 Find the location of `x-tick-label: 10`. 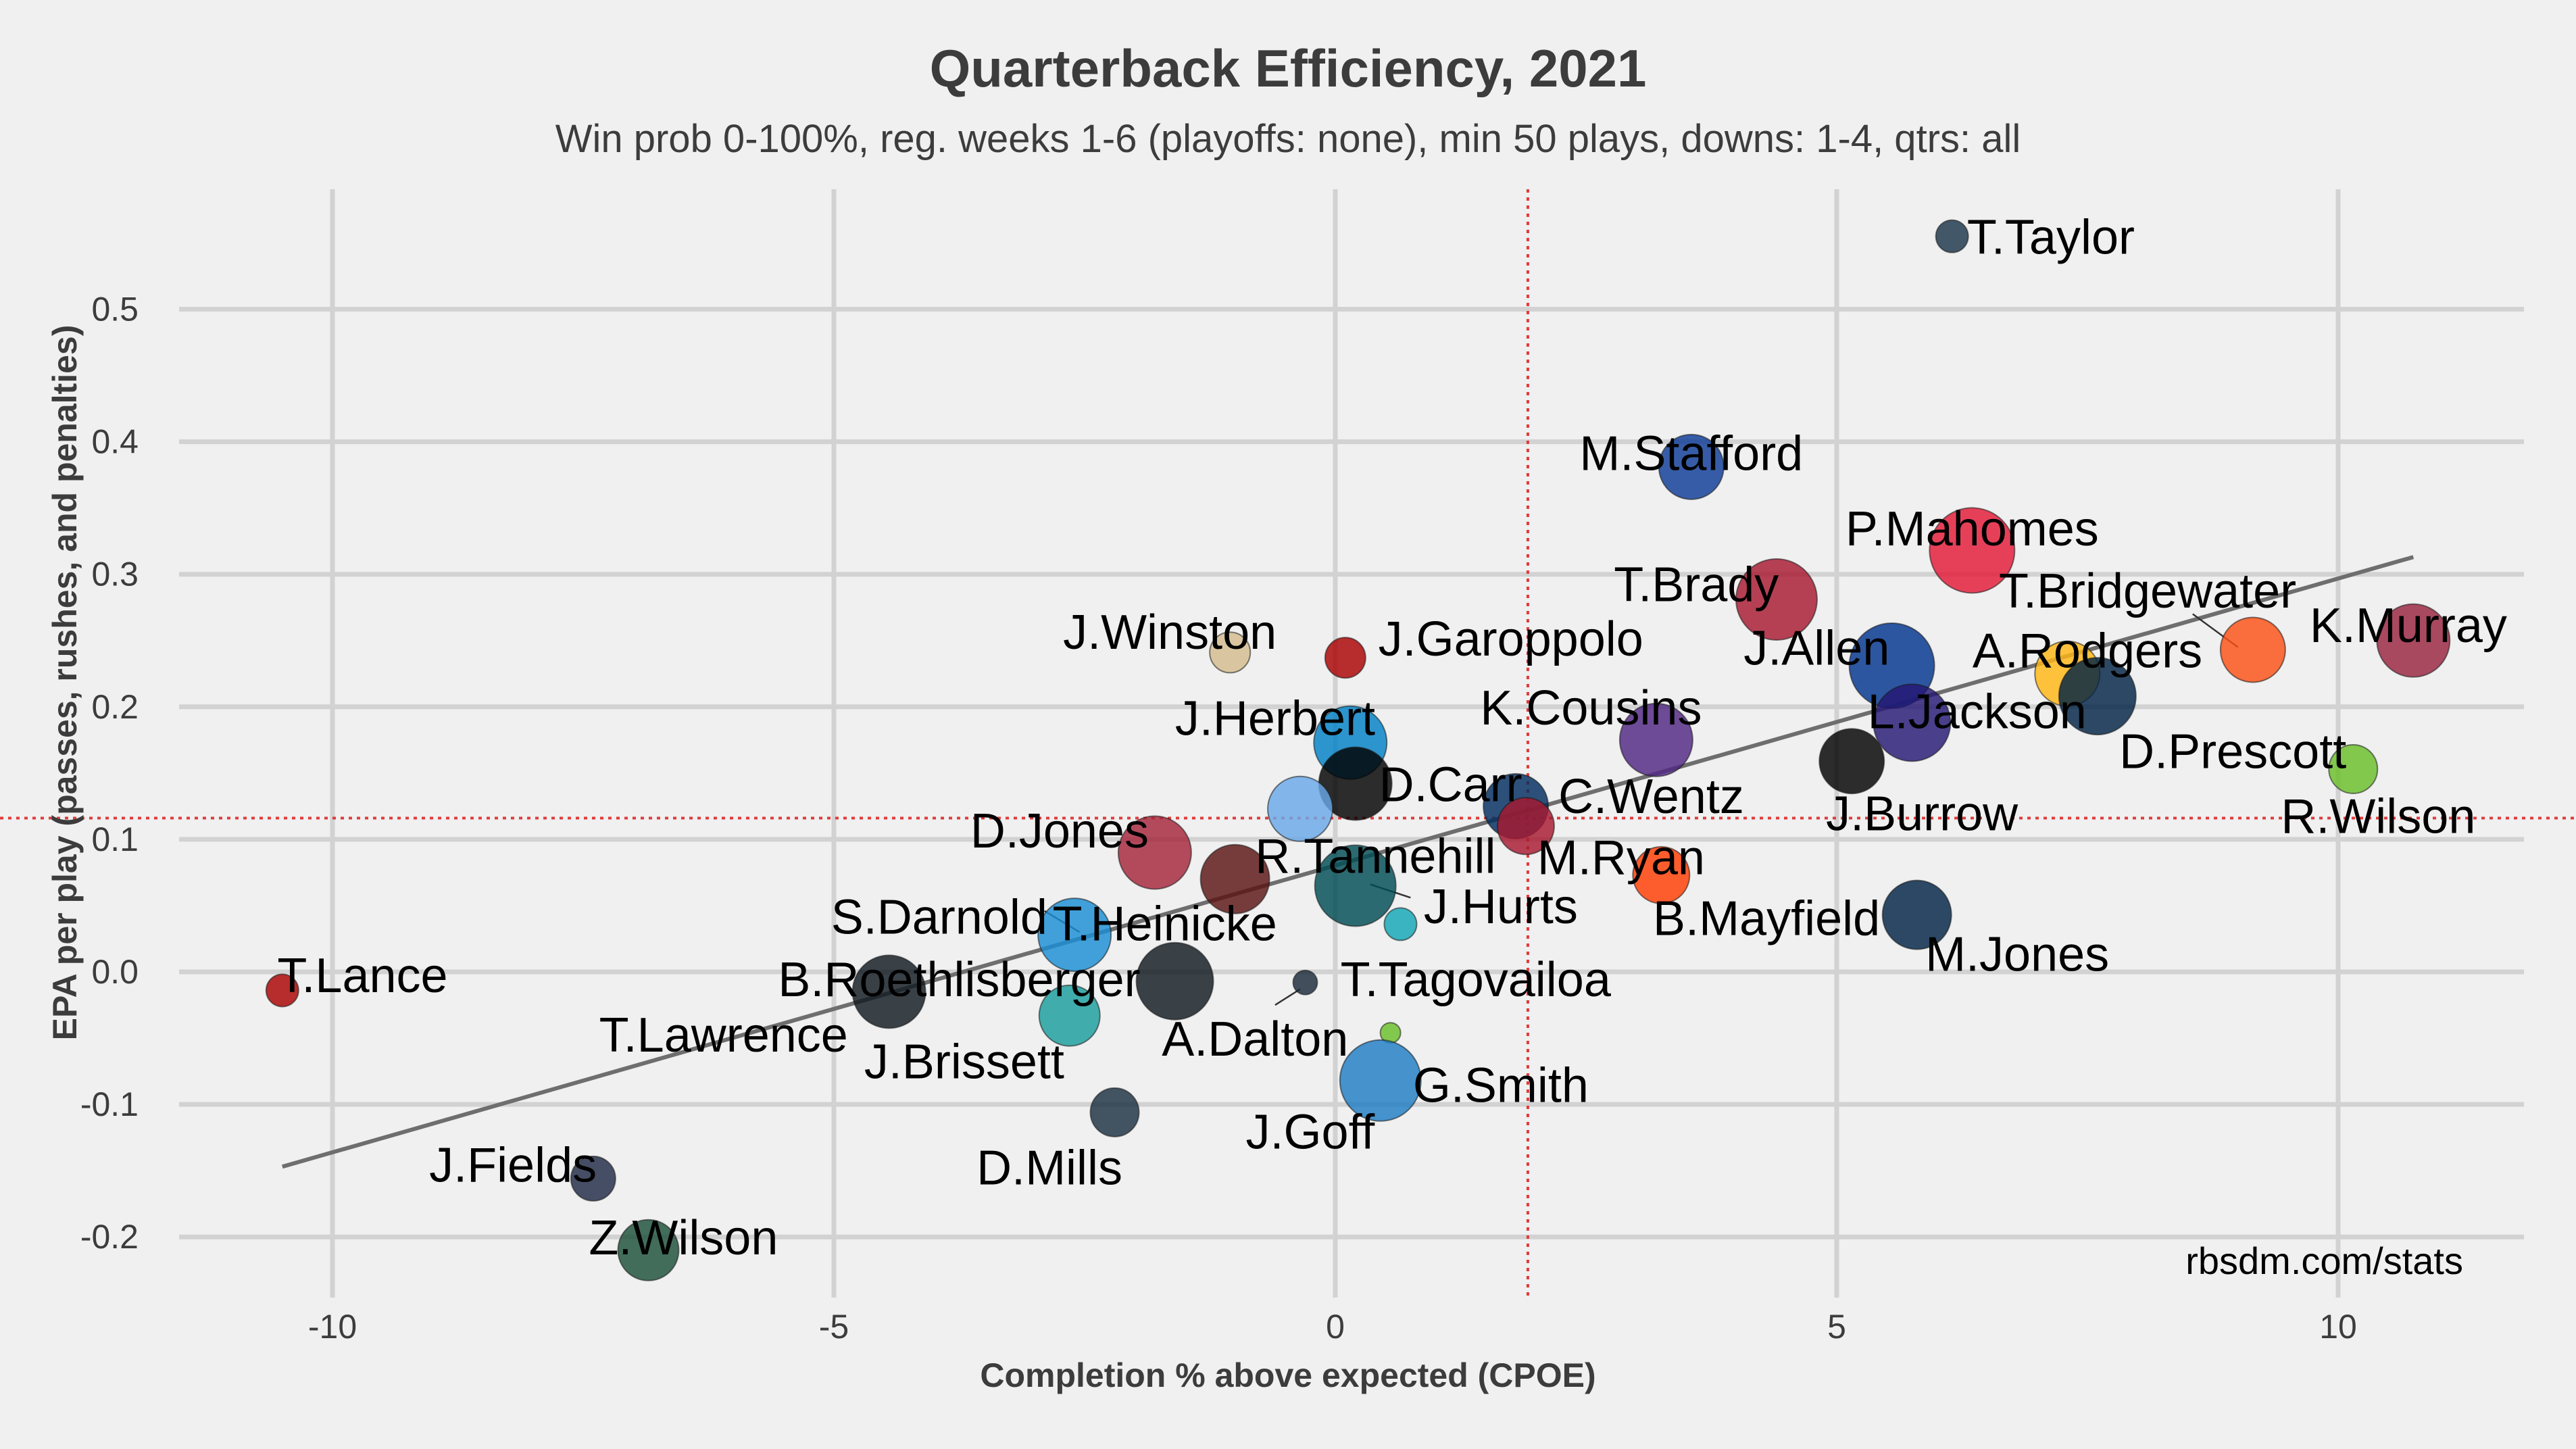

x-tick-label: 10 is located at coordinates (2338, 1327).